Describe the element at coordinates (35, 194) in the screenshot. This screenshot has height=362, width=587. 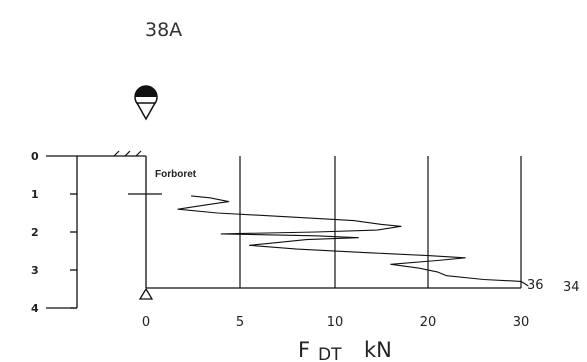
I see `depth-tick-label: 1` at that location.